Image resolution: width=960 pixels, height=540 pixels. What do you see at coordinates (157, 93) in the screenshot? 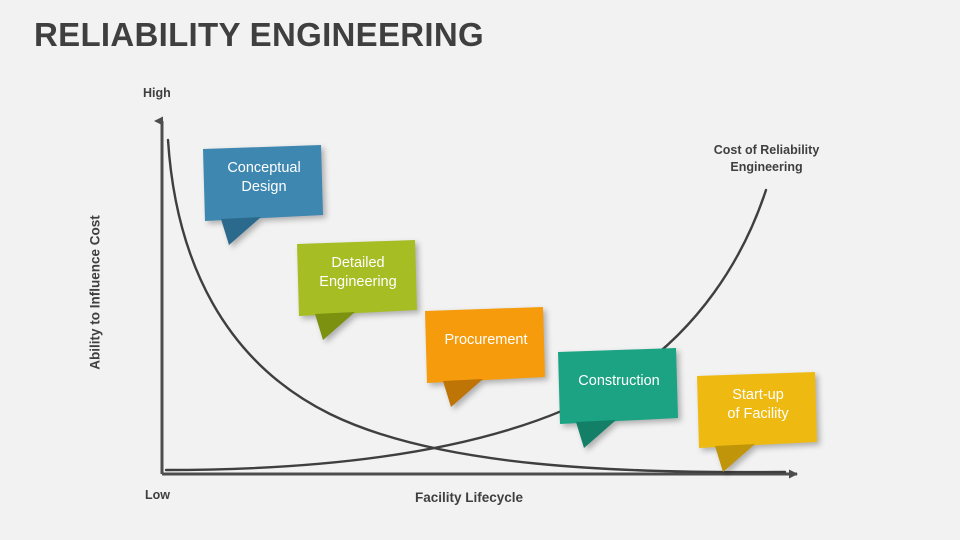
I see `y-axis-high-label: High` at bounding box center [157, 93].